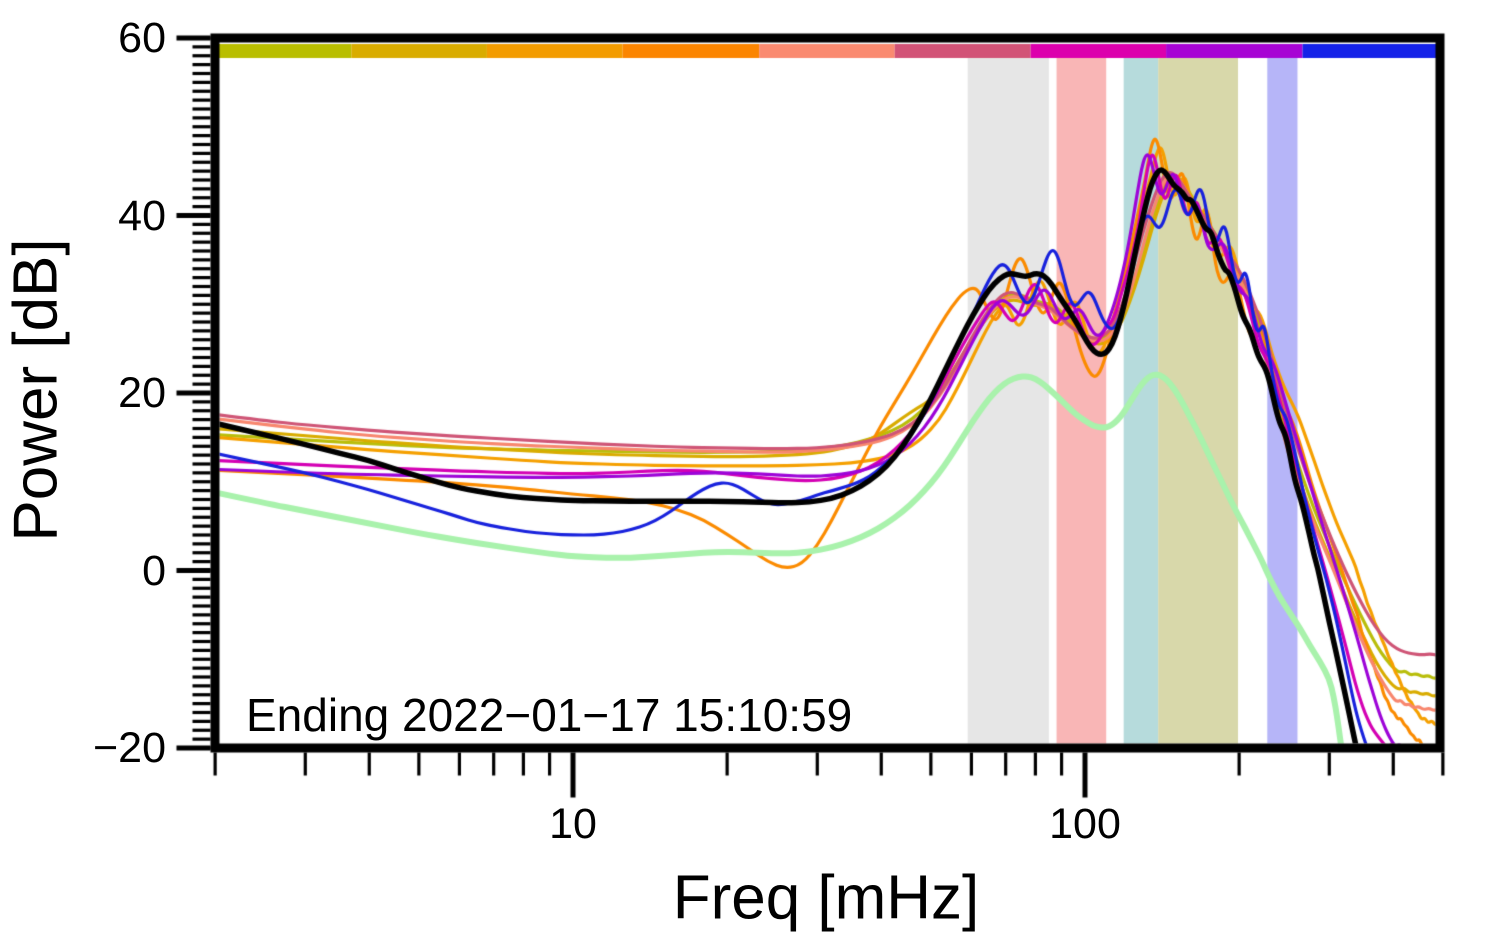 This screenshot has width=1494, height=952. What do you see at coordinates (142, 216) in the screenshot?
I see `y-tick-label-40: 40` at bounding box center [142, 216].